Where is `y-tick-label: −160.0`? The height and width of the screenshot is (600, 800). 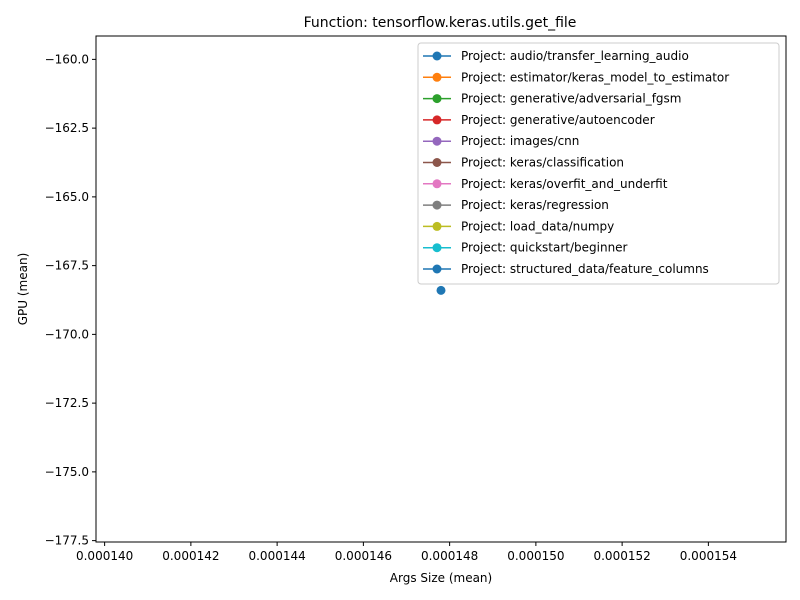
y-tick-label: −160.0 is located at coordinates (67, 59).